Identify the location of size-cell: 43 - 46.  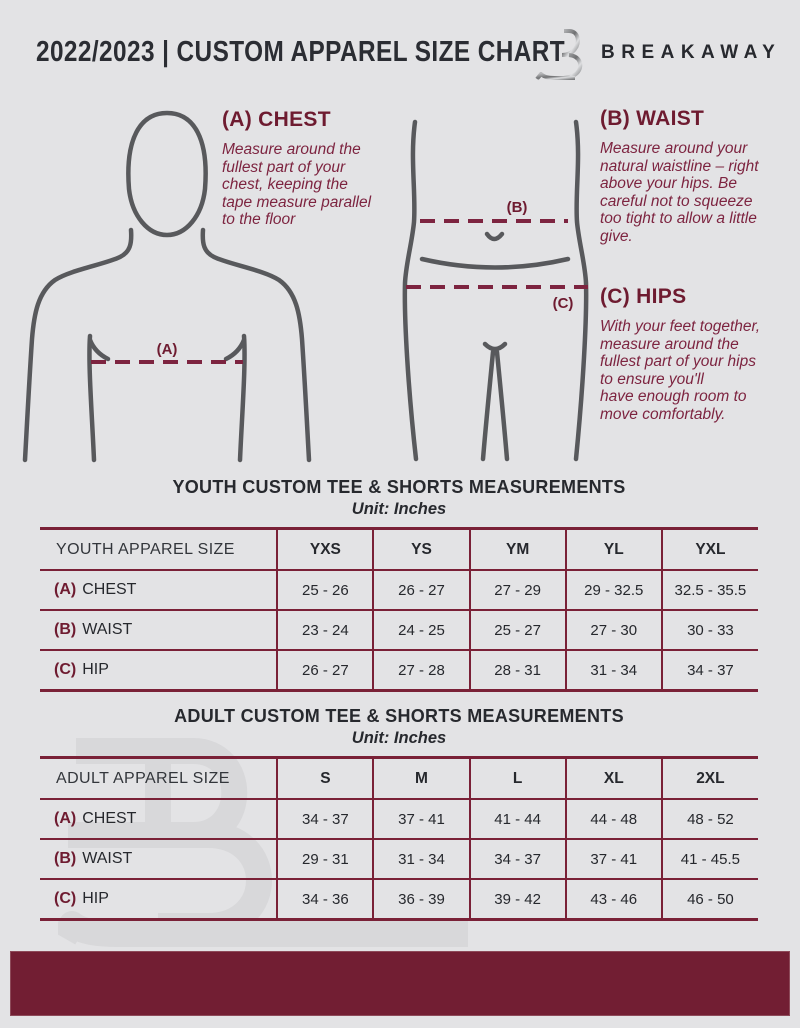
(613, 899).